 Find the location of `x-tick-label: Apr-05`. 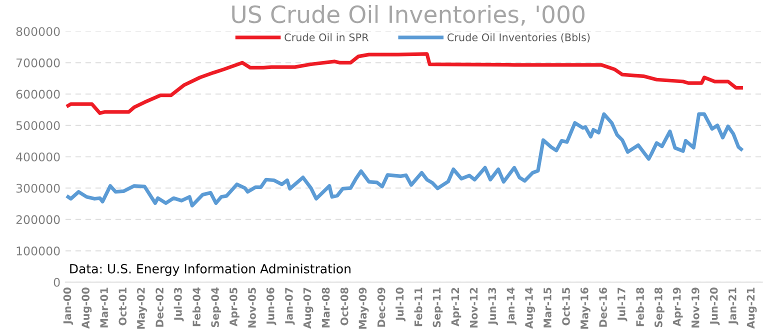

x-tick-label: Apr-05 is located at coordinates (235, 307).